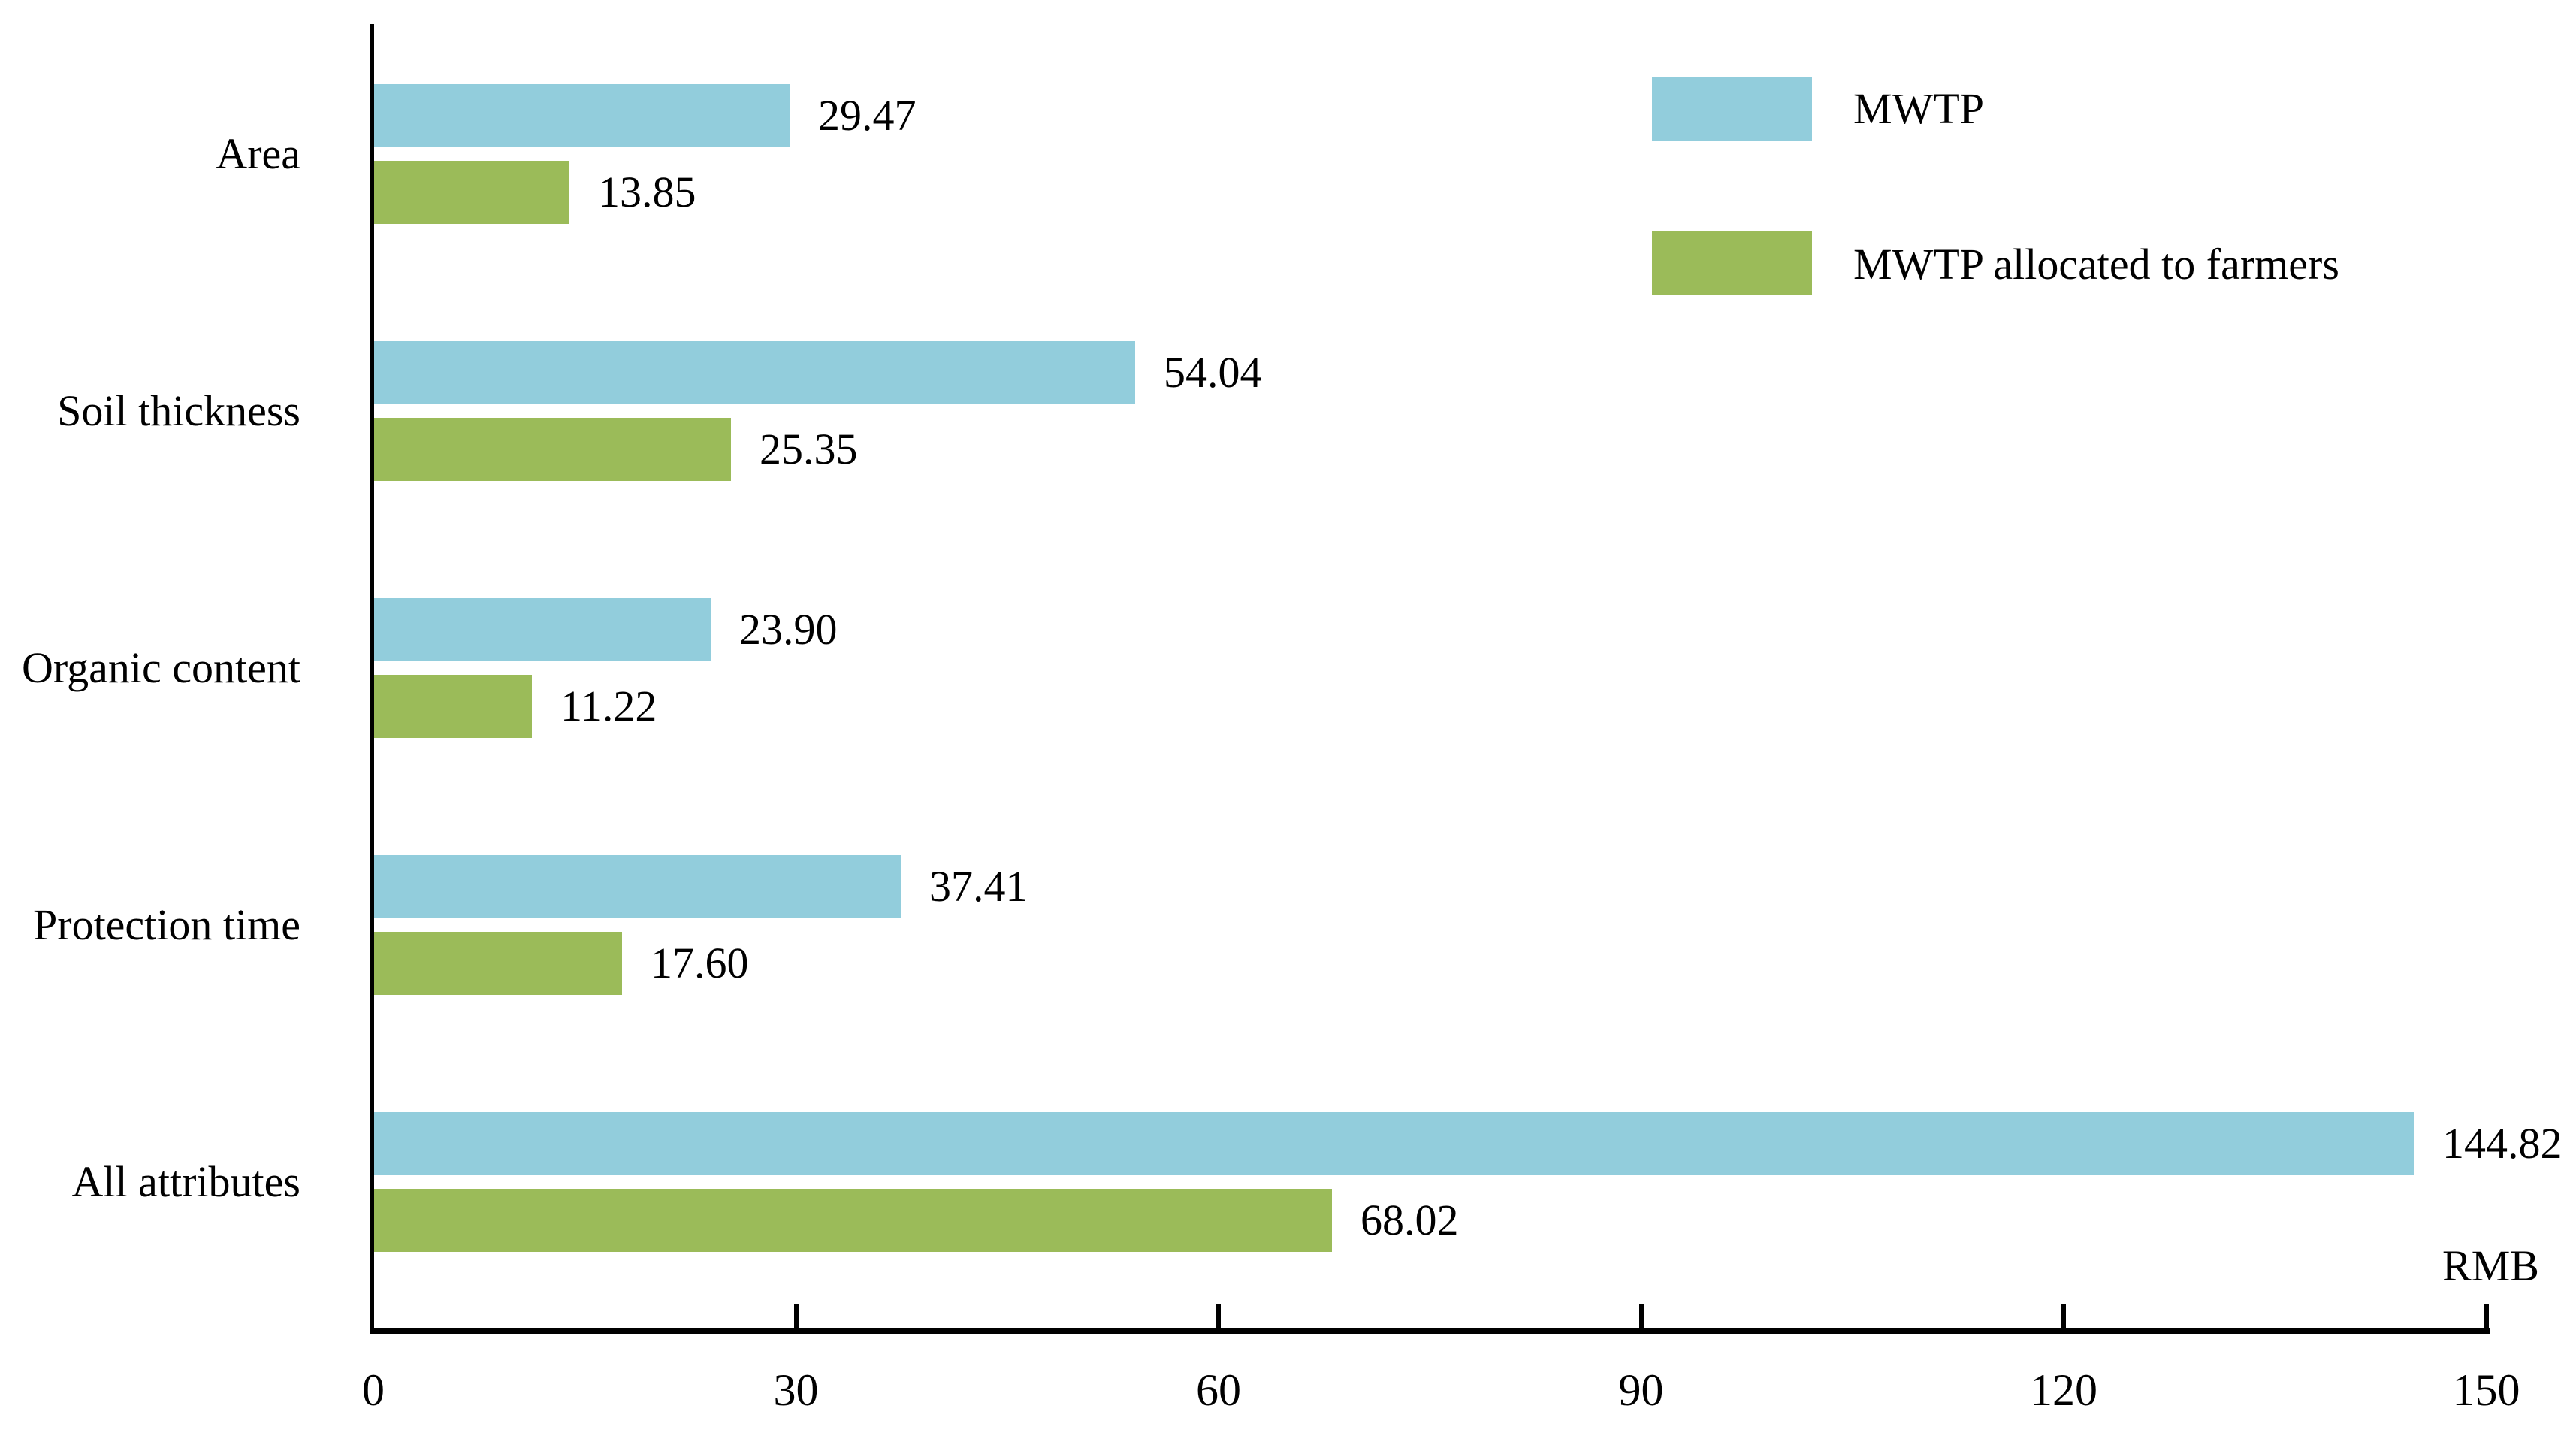  Describe the element at coordinates (2063, 1390) in the screenshot. I see `x-tick-label: 120` at that location.